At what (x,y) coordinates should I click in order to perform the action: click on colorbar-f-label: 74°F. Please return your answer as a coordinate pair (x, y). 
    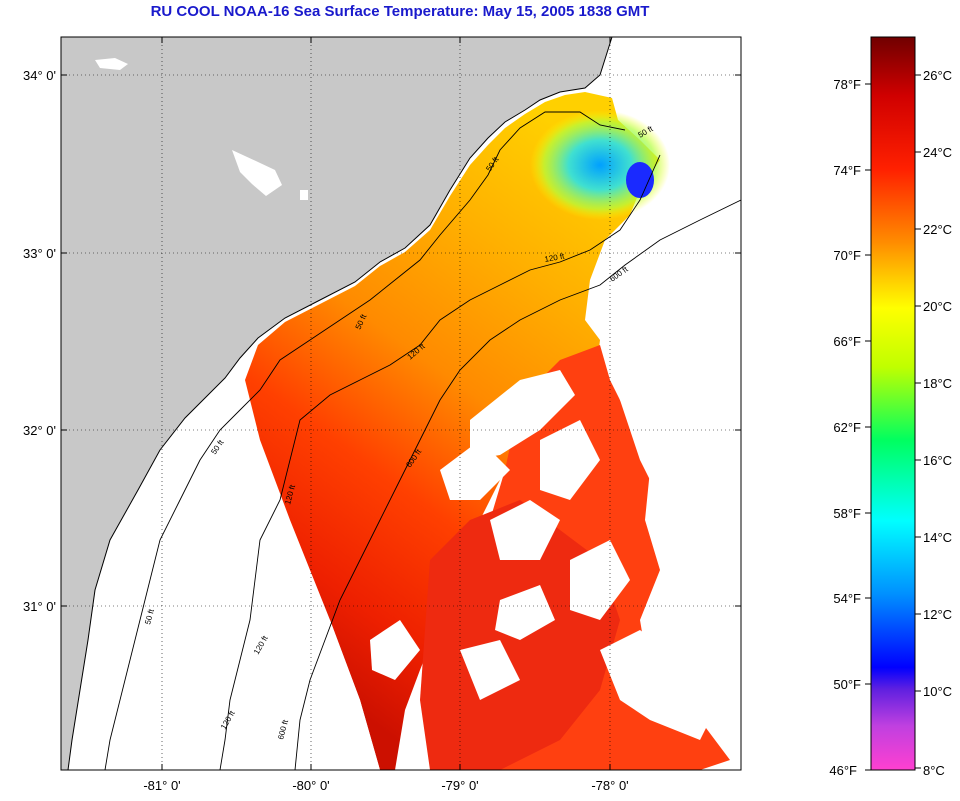
    Looking at the image, I should click on (847, 170).